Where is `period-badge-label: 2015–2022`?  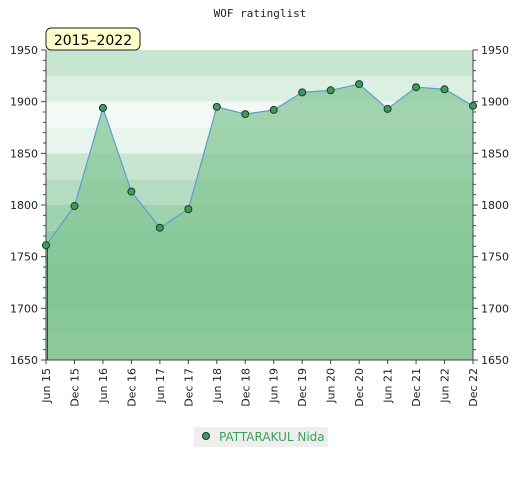 period-badge-label: 2015–2022 is located at coordinates (93, 41).